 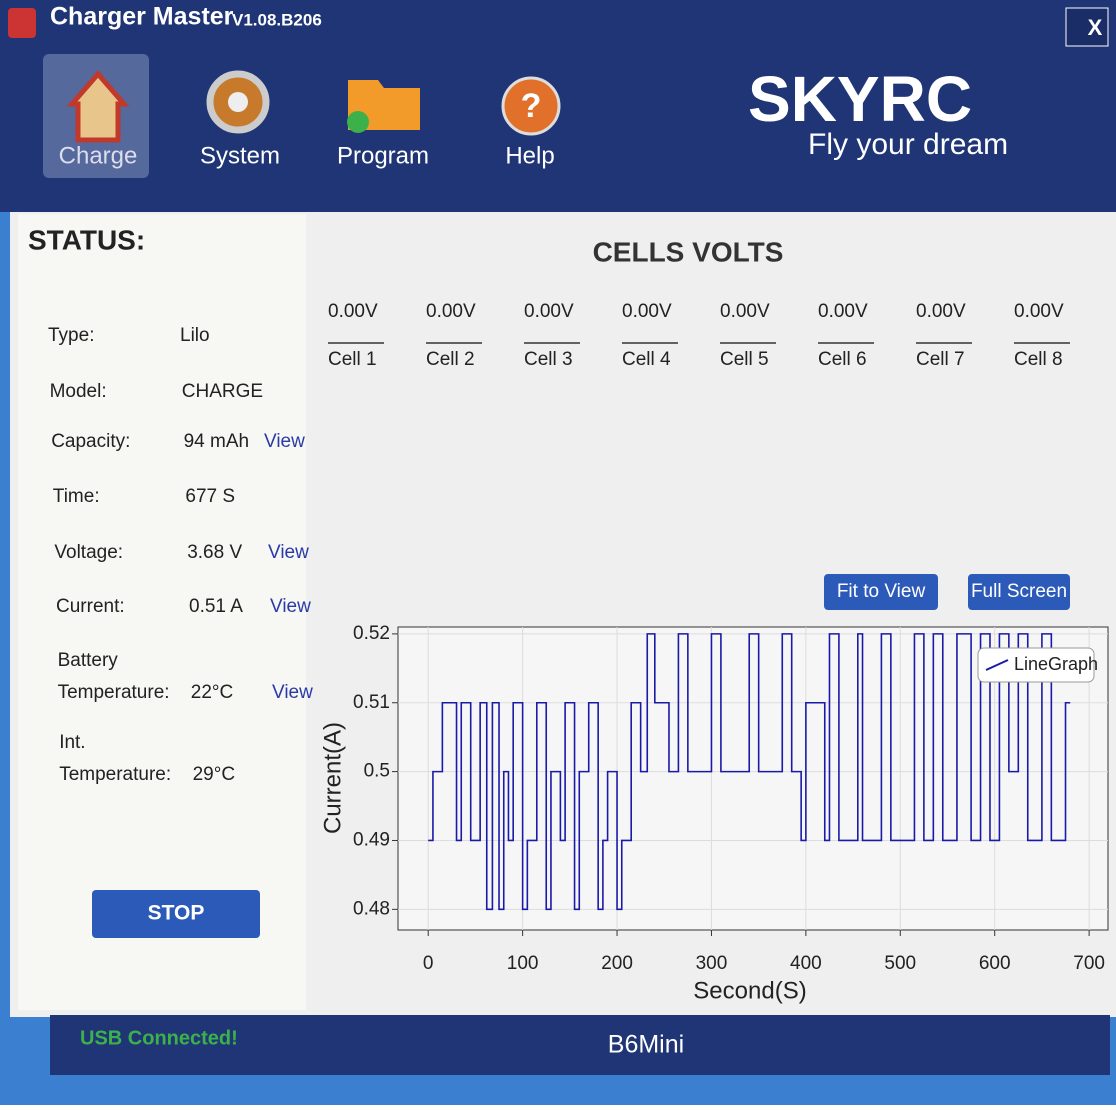 What do you see at coordinates (88, 552) in the screenshot?
I see `status-label: Voltage:` at bounding box center [88, 552].